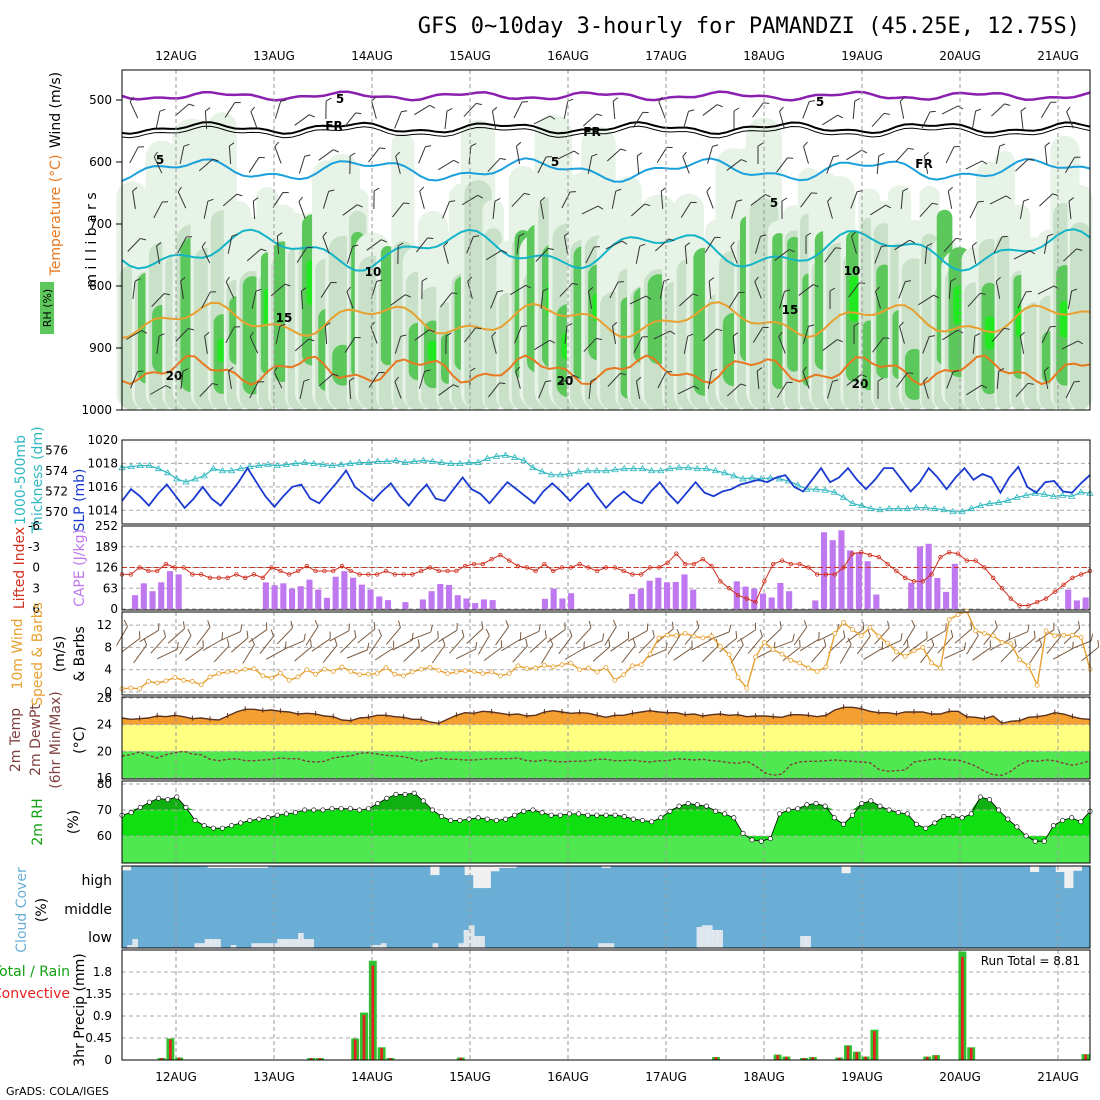 The width and height of the screenshot is (1100, 1100). I want to click on rh2m-tick: 70, so click(104, 810).